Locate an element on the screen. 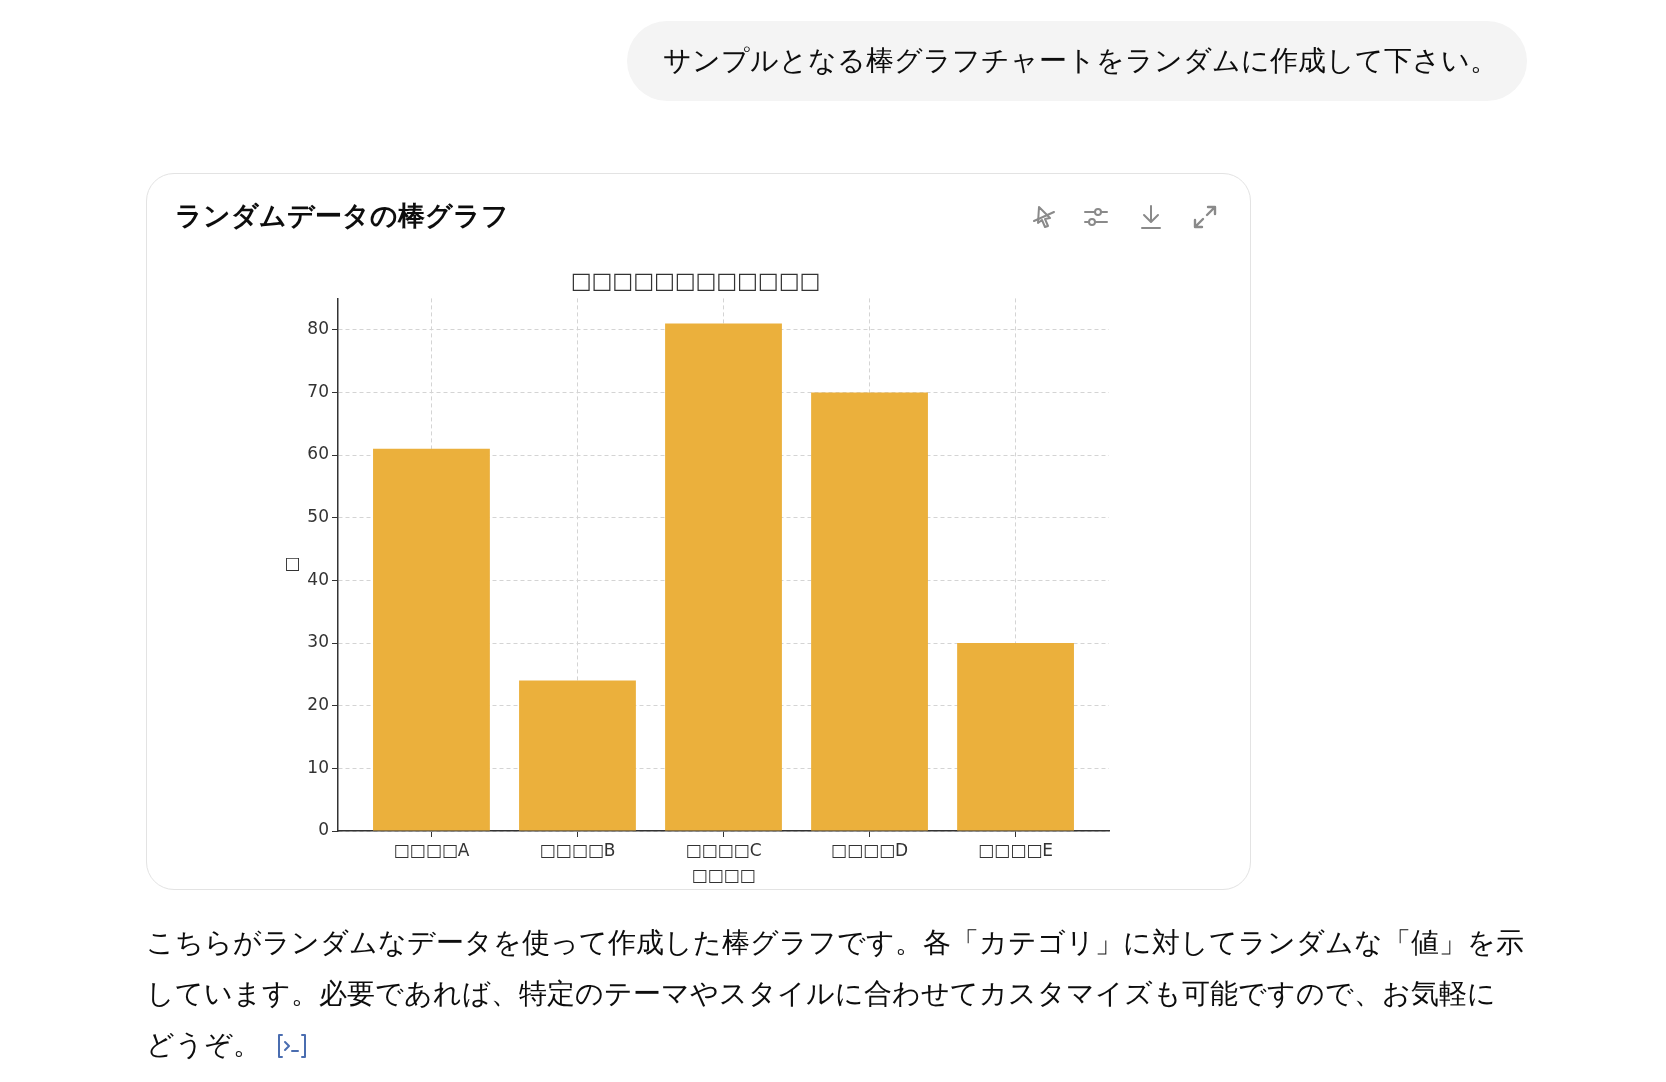 The image size is (1666, 1082). x-axis-title: □□□□ is located at coordinates (723, 875).